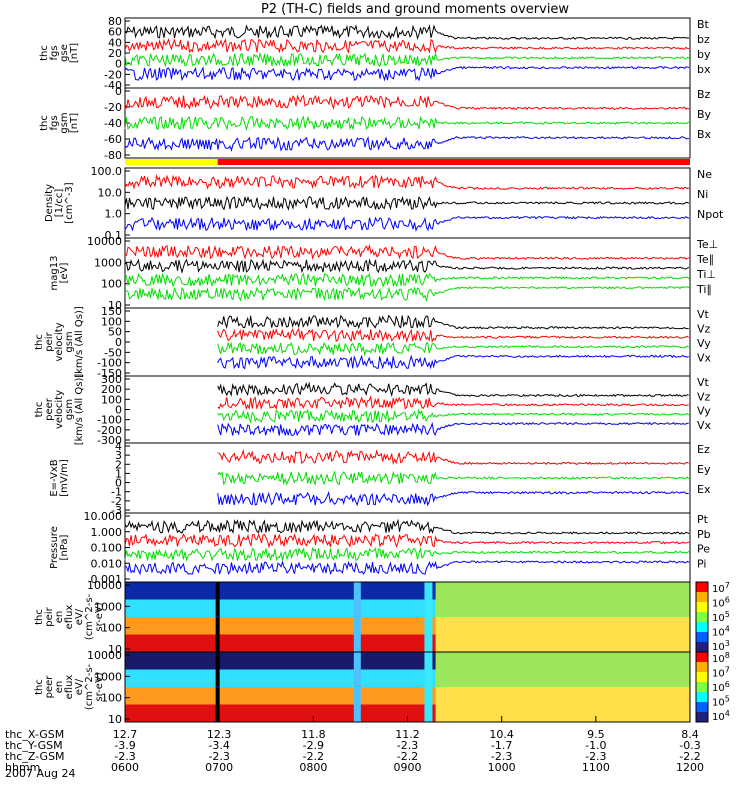  What do you see at coordinates (107, 579) in the screenshot?
I see `y-tick-label: 0.001` at bounding box center [107, 579].